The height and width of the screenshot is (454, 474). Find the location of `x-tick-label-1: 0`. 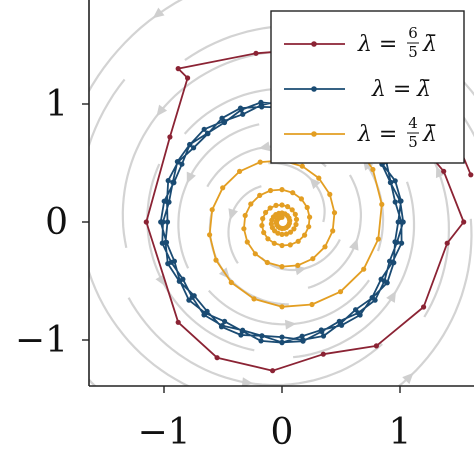

x-tick-label-1: 0 is located at coordinates (282, 432).